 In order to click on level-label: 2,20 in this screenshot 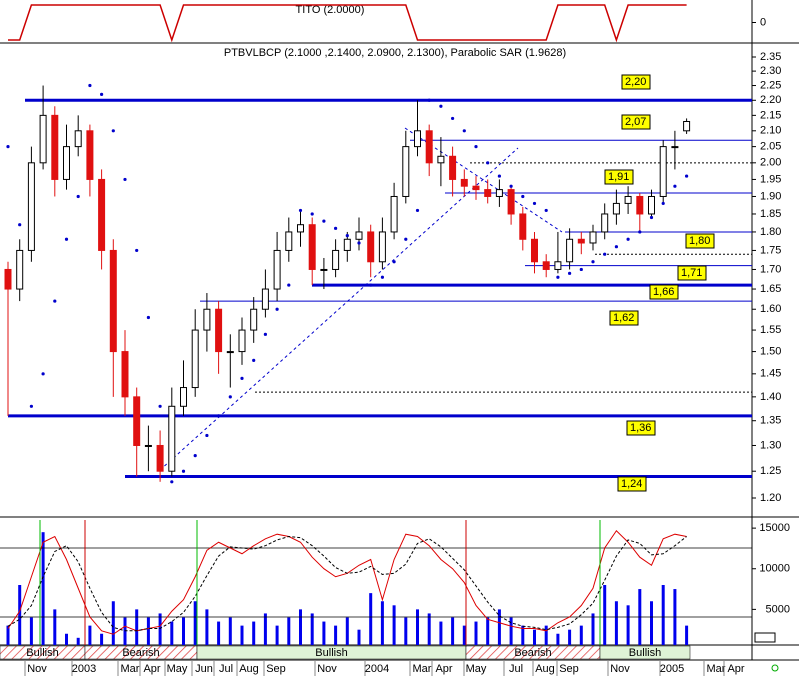, I will do `click(635, 82)`.